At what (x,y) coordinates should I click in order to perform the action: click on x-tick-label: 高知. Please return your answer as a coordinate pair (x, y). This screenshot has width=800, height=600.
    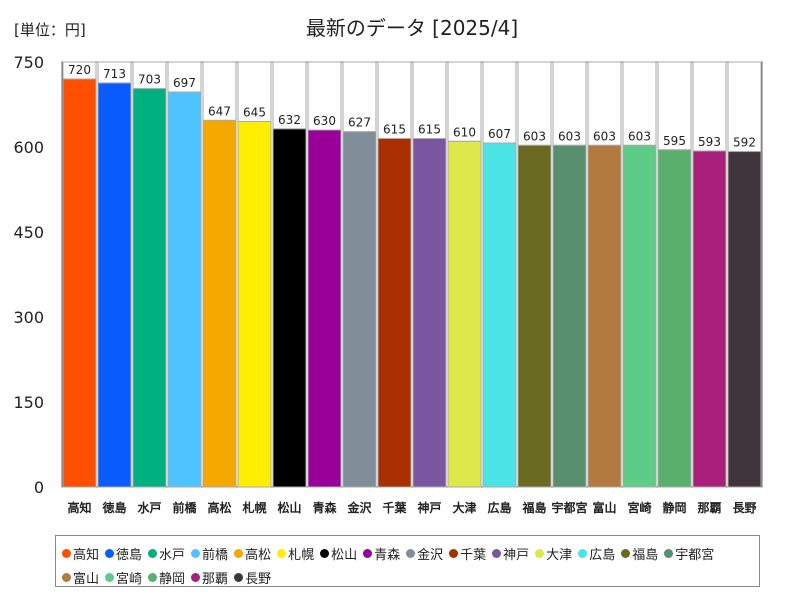
    Looking at the image, I should click on (79, 507).